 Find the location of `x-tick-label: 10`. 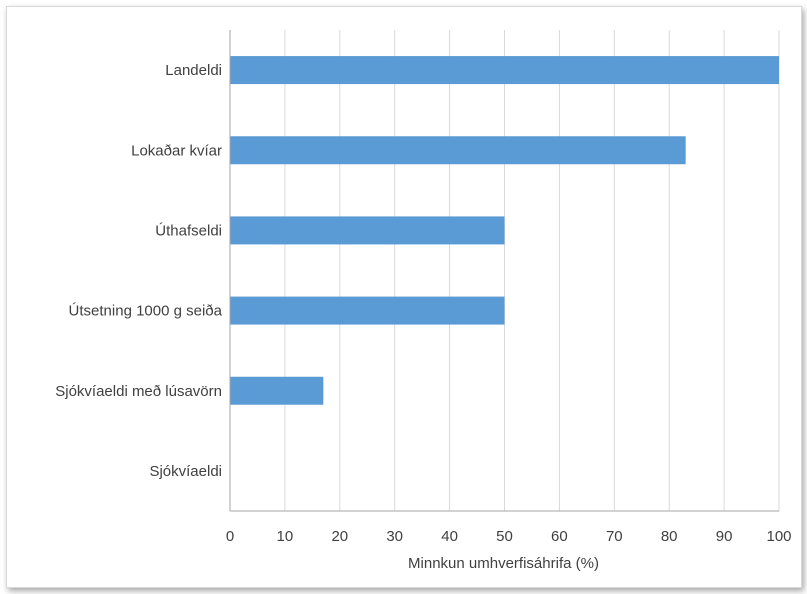

x-tick-label: 10 is located at coordinates (285, 536).